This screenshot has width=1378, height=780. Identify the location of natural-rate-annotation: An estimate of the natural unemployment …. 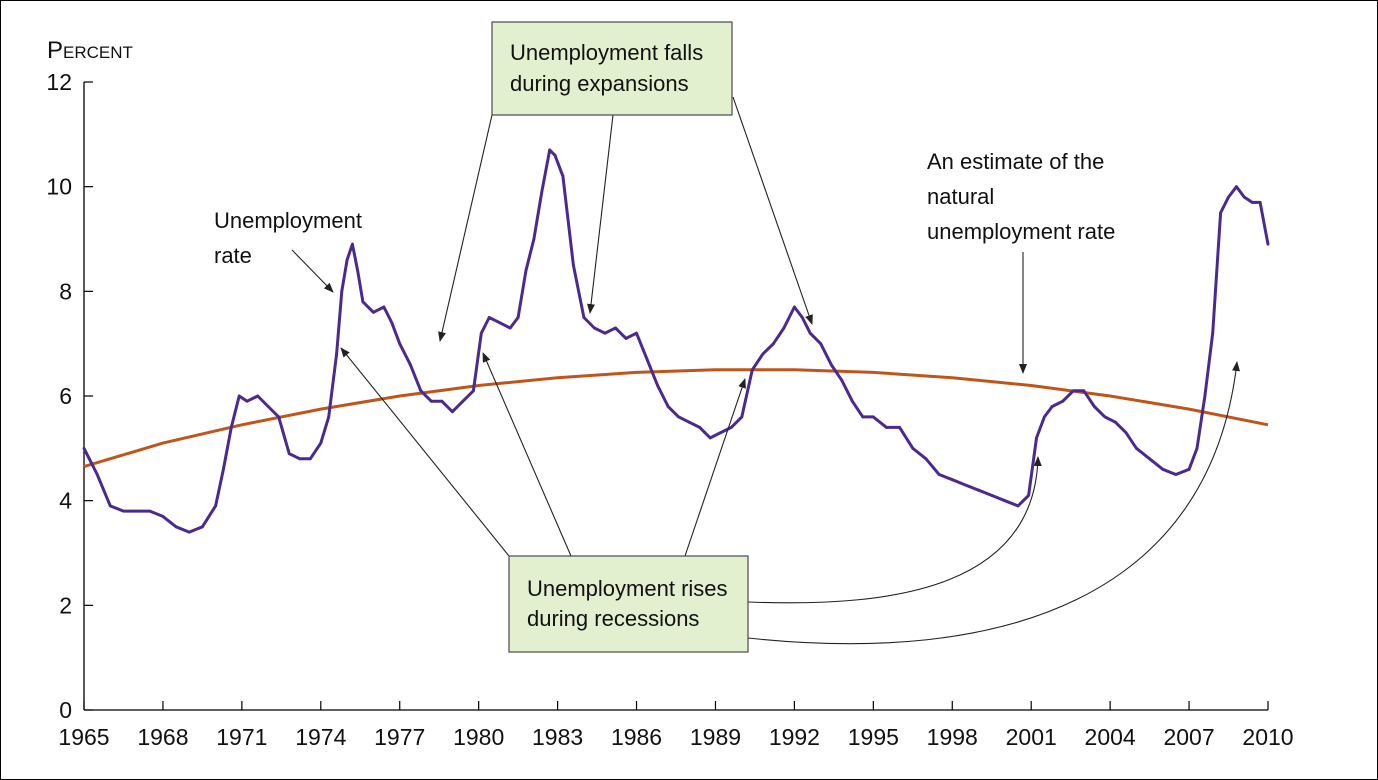
(1021, 261).